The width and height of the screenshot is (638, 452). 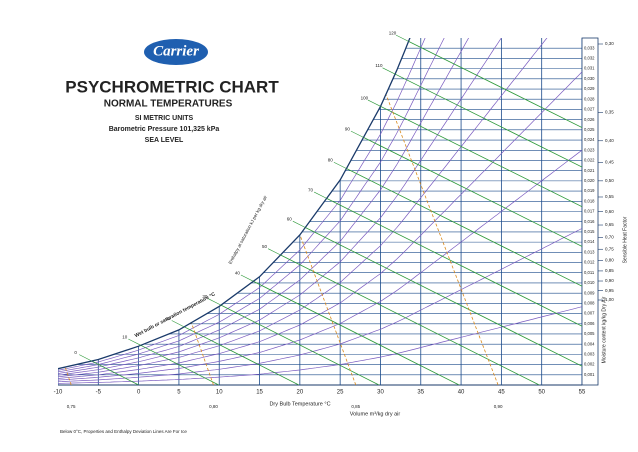 I want to click on shf-tick-label: 0,30, so click(x=609, y=43).